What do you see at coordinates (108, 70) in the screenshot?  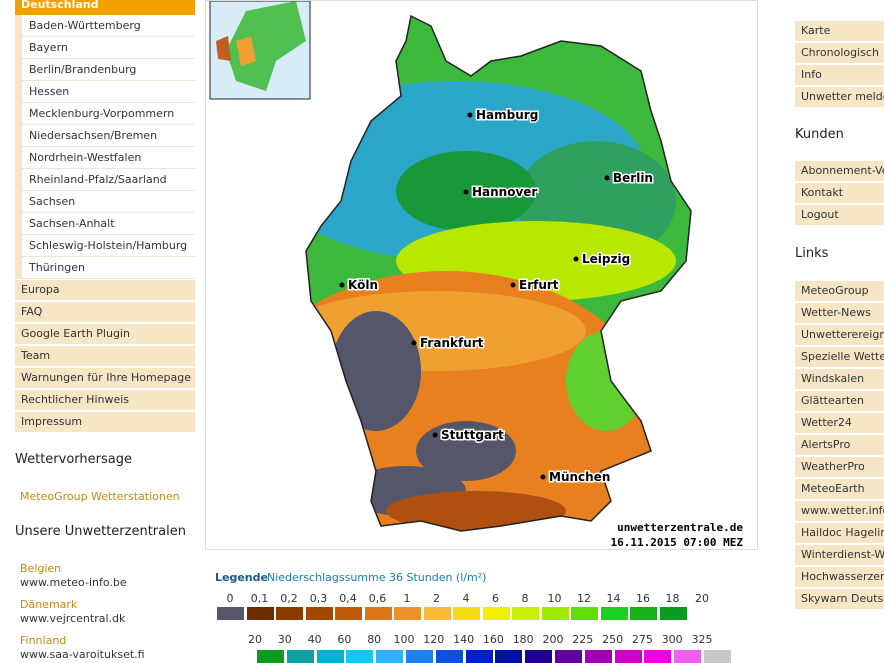 I see `nav-state: Berlin/Brandenburg` at bounding box center [108, 70].